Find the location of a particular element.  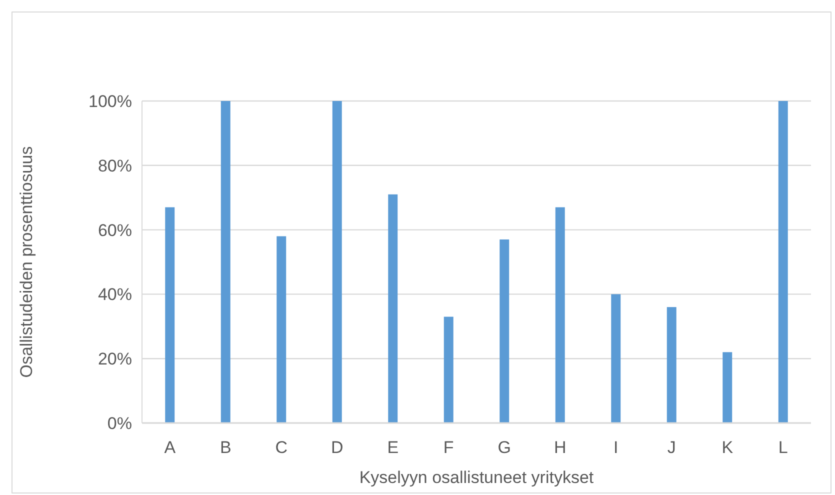

y-tick-label: 80% is located at coordinates (115, 166).